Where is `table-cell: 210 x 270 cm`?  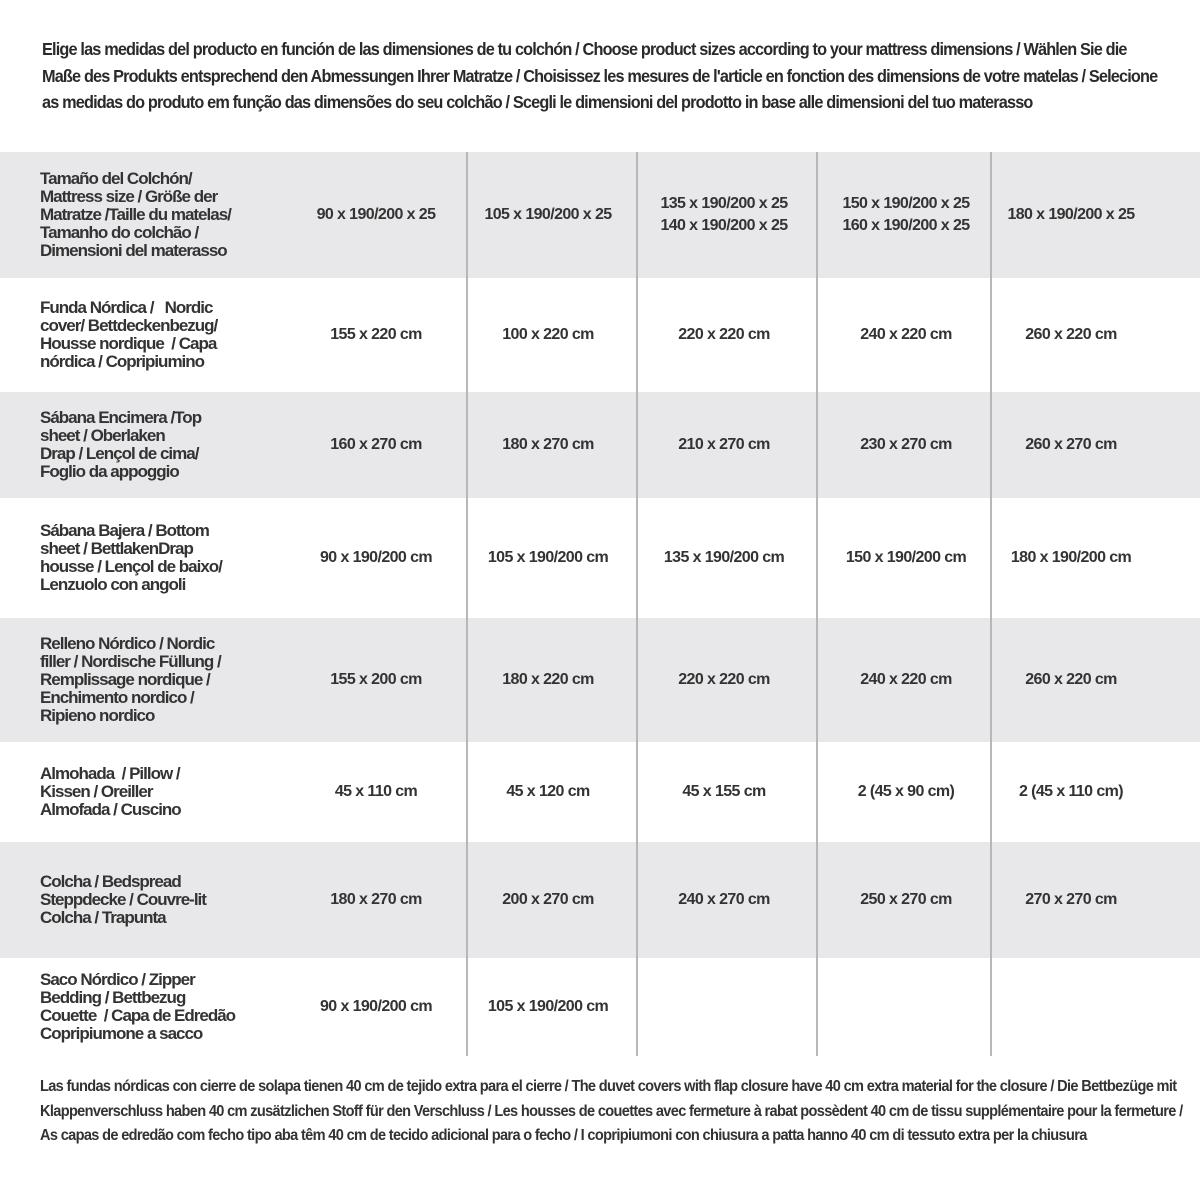
table-cell: 210 x 270 cm is located at coordinates (724, 444).